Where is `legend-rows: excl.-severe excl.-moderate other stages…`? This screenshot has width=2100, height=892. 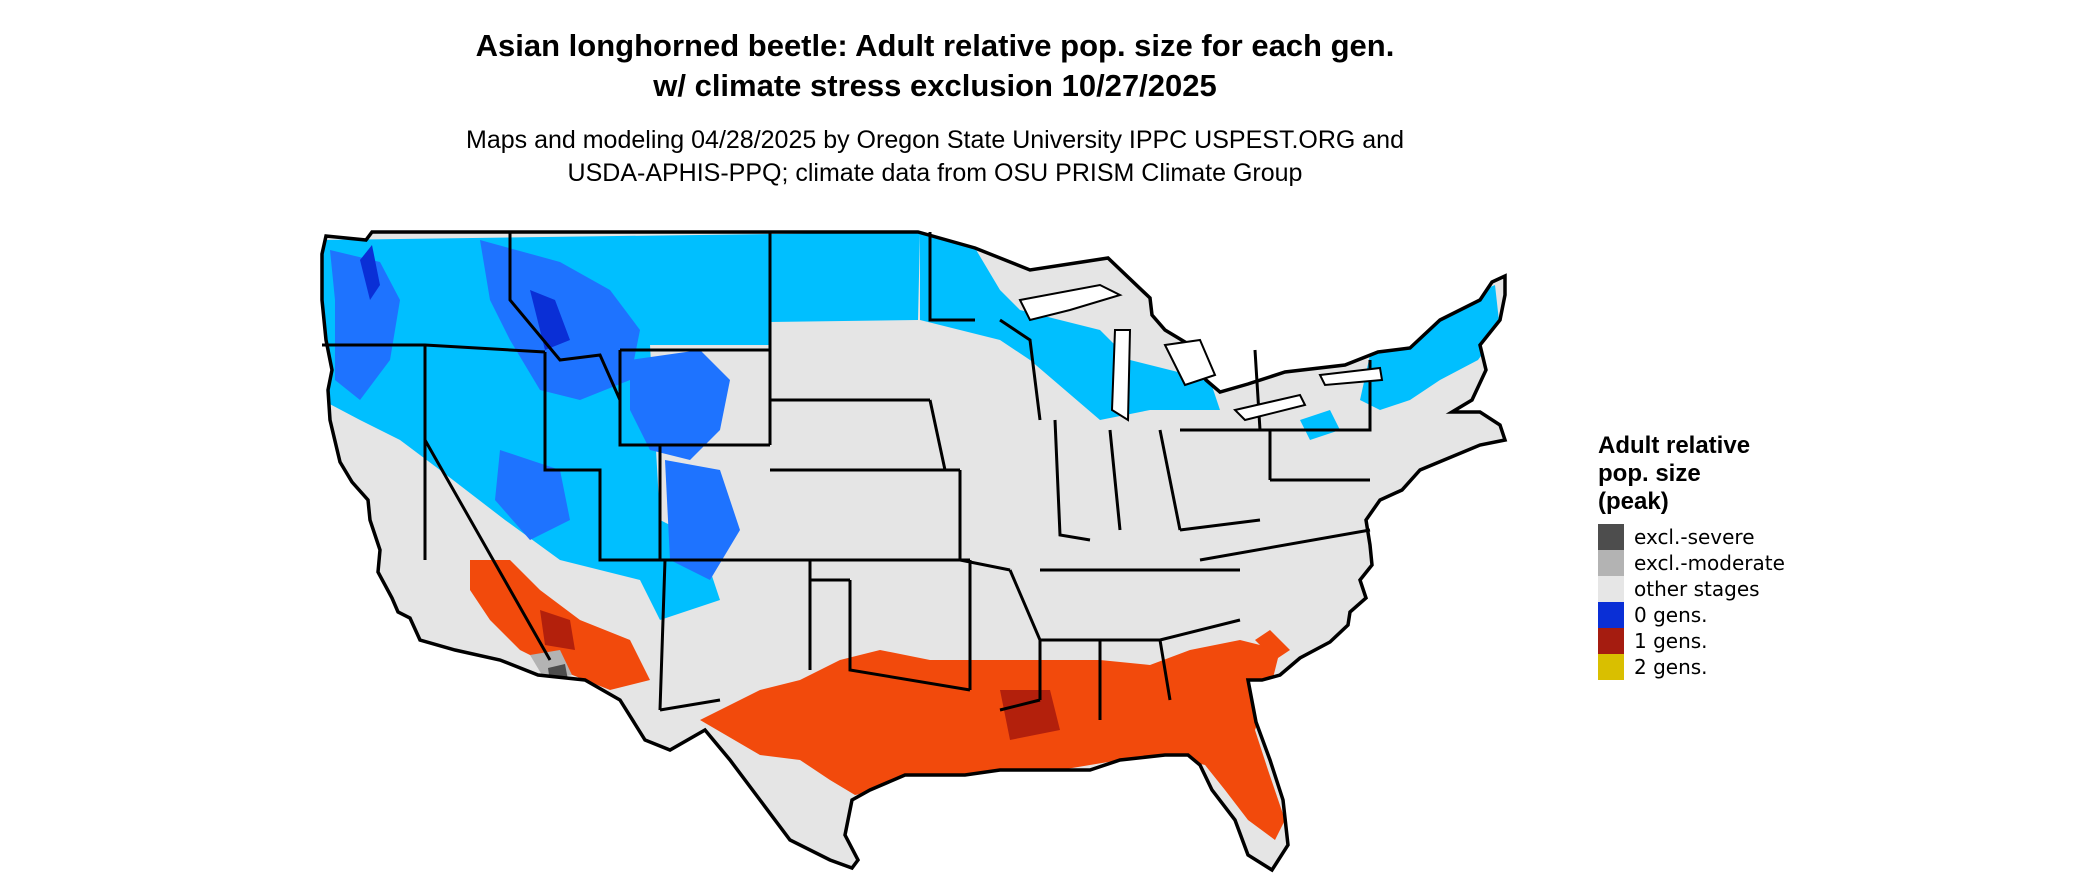
legend-rows: excl.-severe excl.-moderate other stages… is located at coordinates (1691, 602).